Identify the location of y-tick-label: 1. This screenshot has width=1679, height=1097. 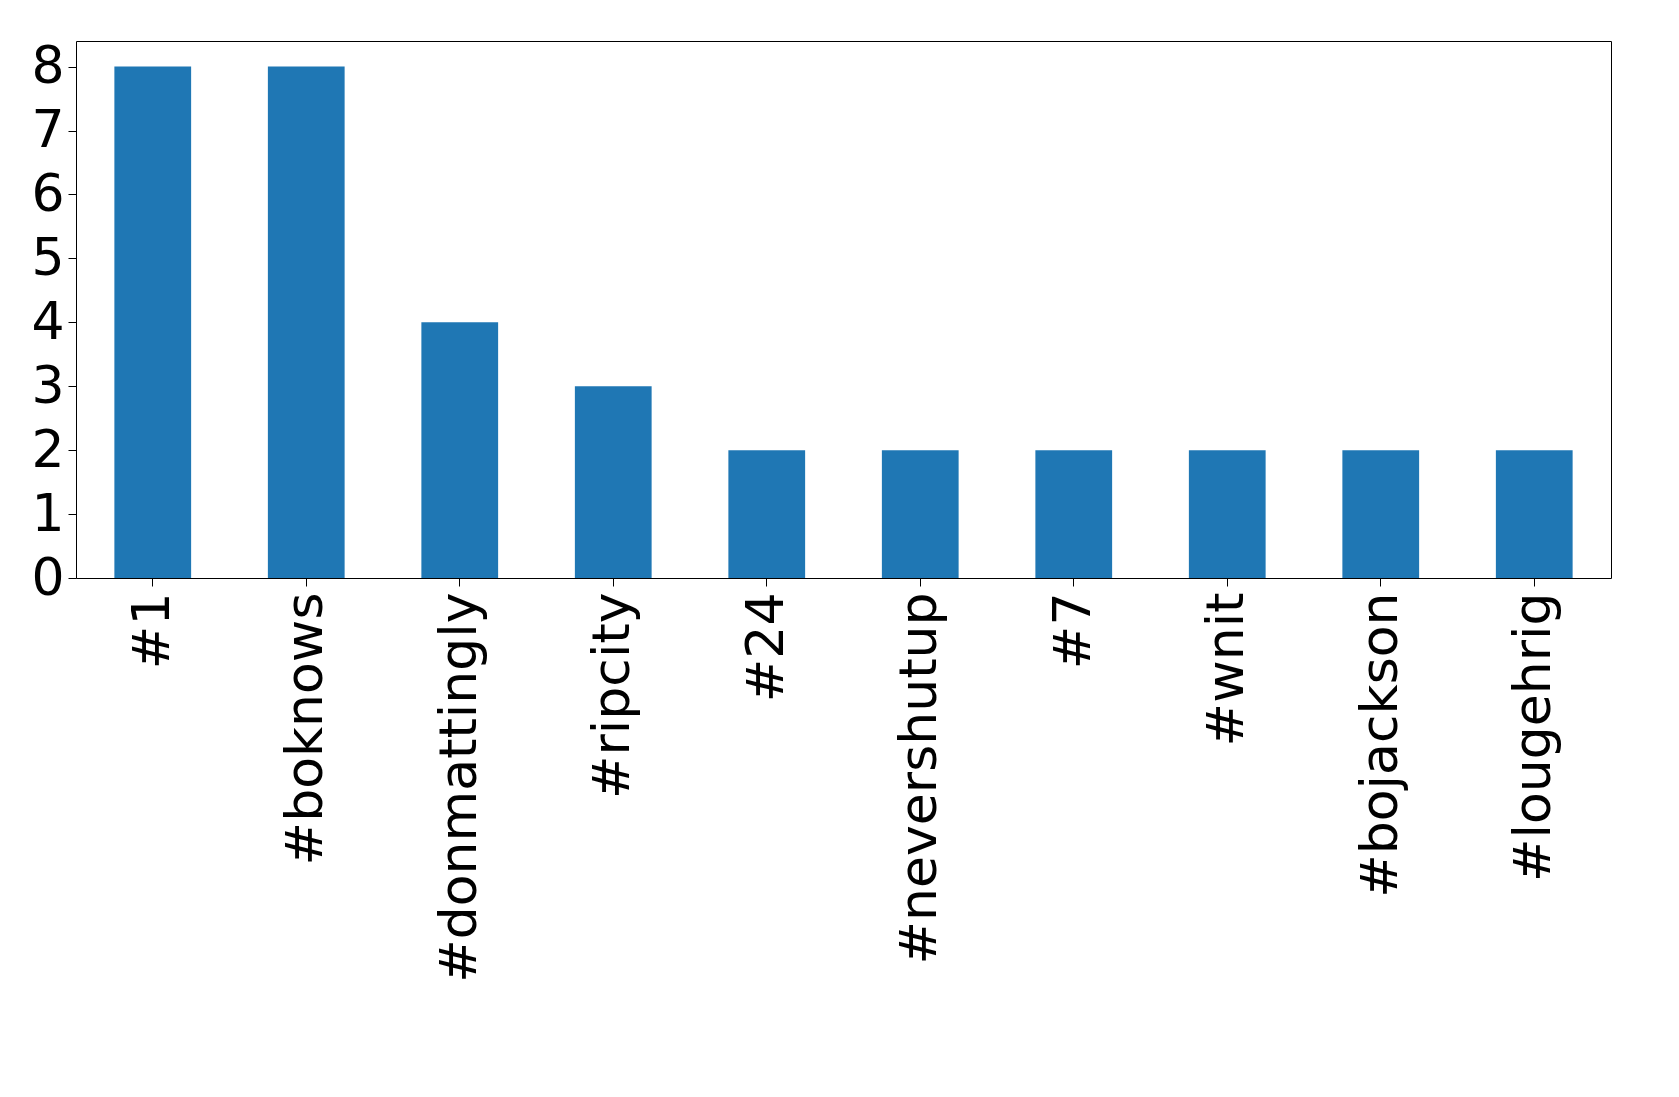
(48, 512).